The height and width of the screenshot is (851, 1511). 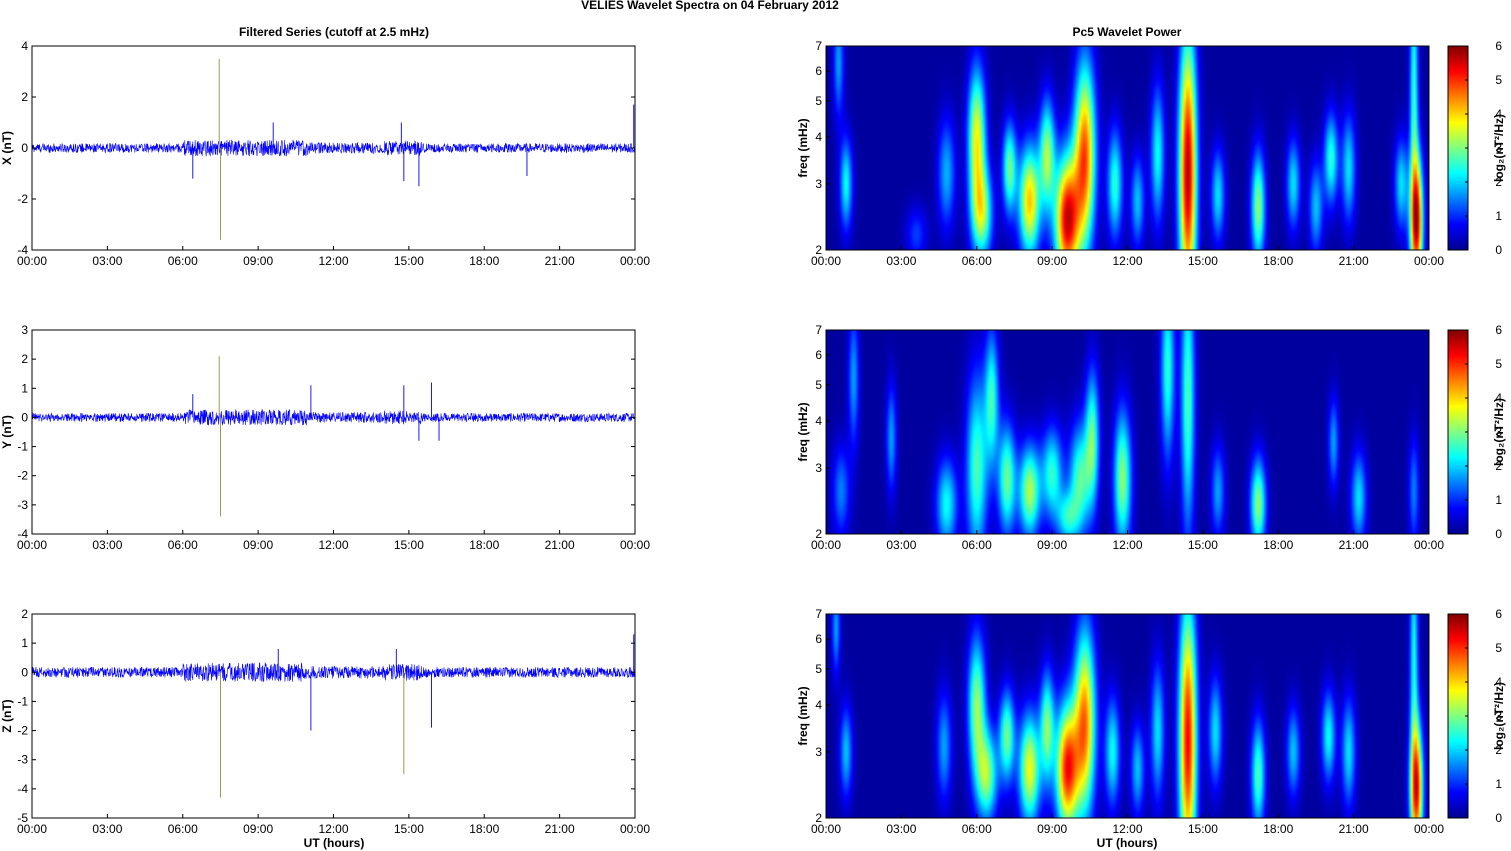 What do you see at coordinates (1354, 829) in the screenshot?
I see `z-wavelet-xtick-label: 21:00` at bounding box center [1354, 829].